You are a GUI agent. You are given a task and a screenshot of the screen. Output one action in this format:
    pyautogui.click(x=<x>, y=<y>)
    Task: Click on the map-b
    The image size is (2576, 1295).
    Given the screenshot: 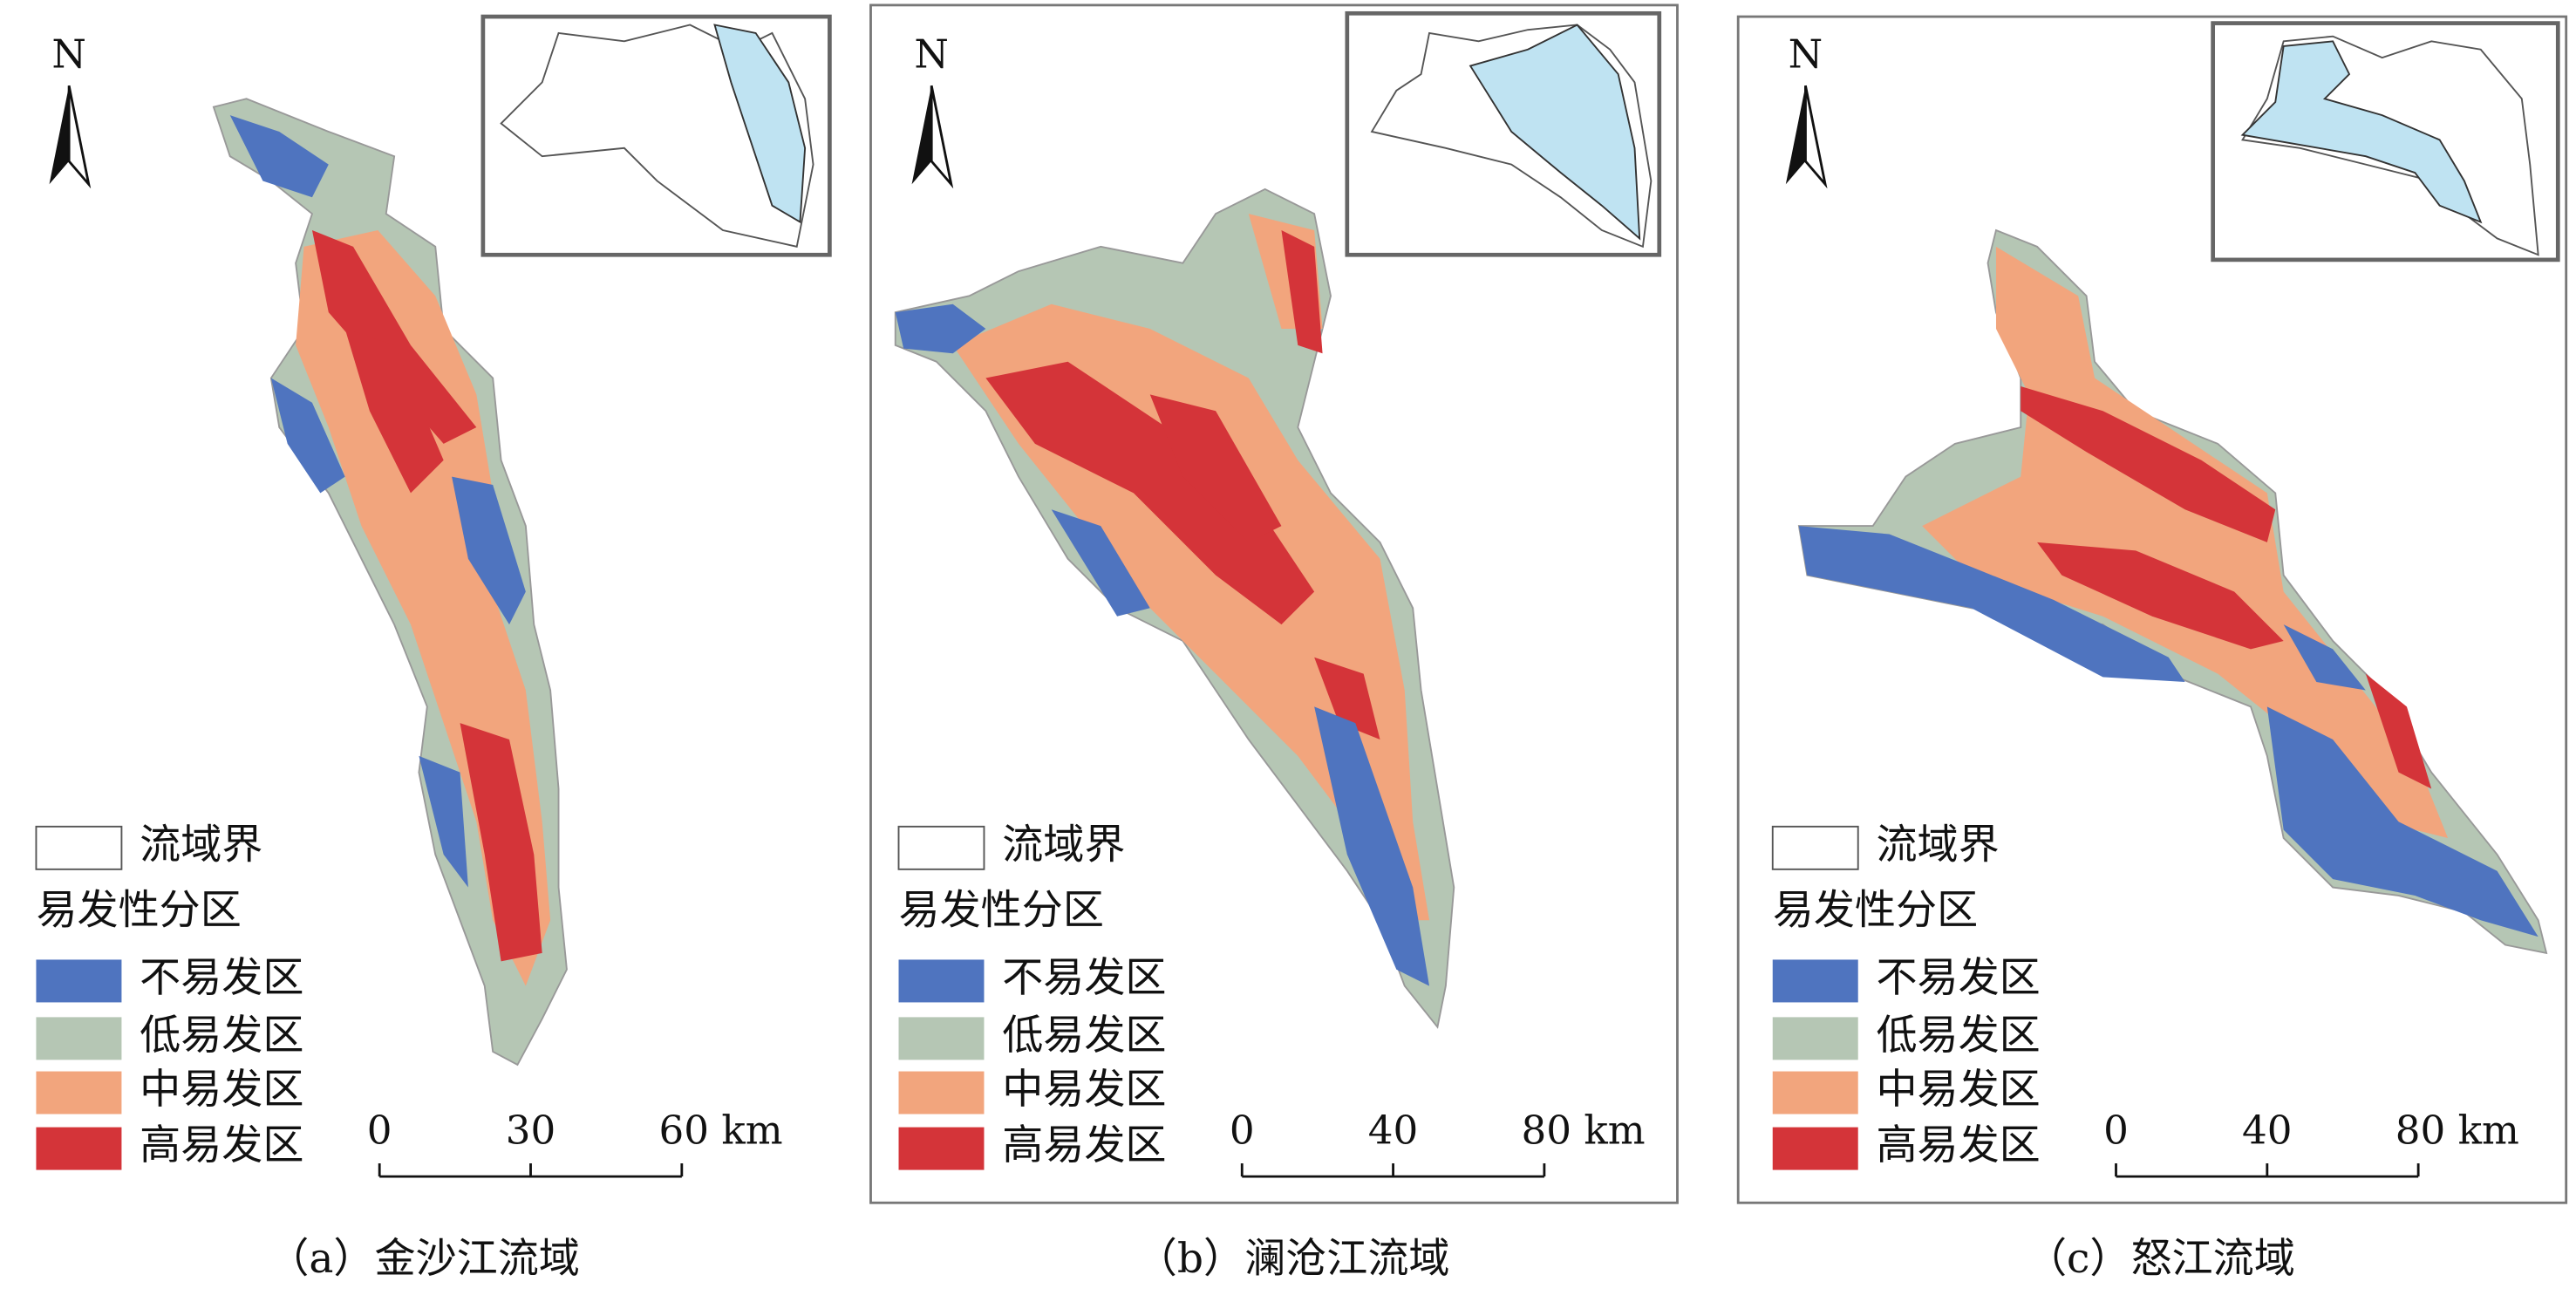 What is the action you would take?
    pyautogui.click(x=1174, y=608)
    